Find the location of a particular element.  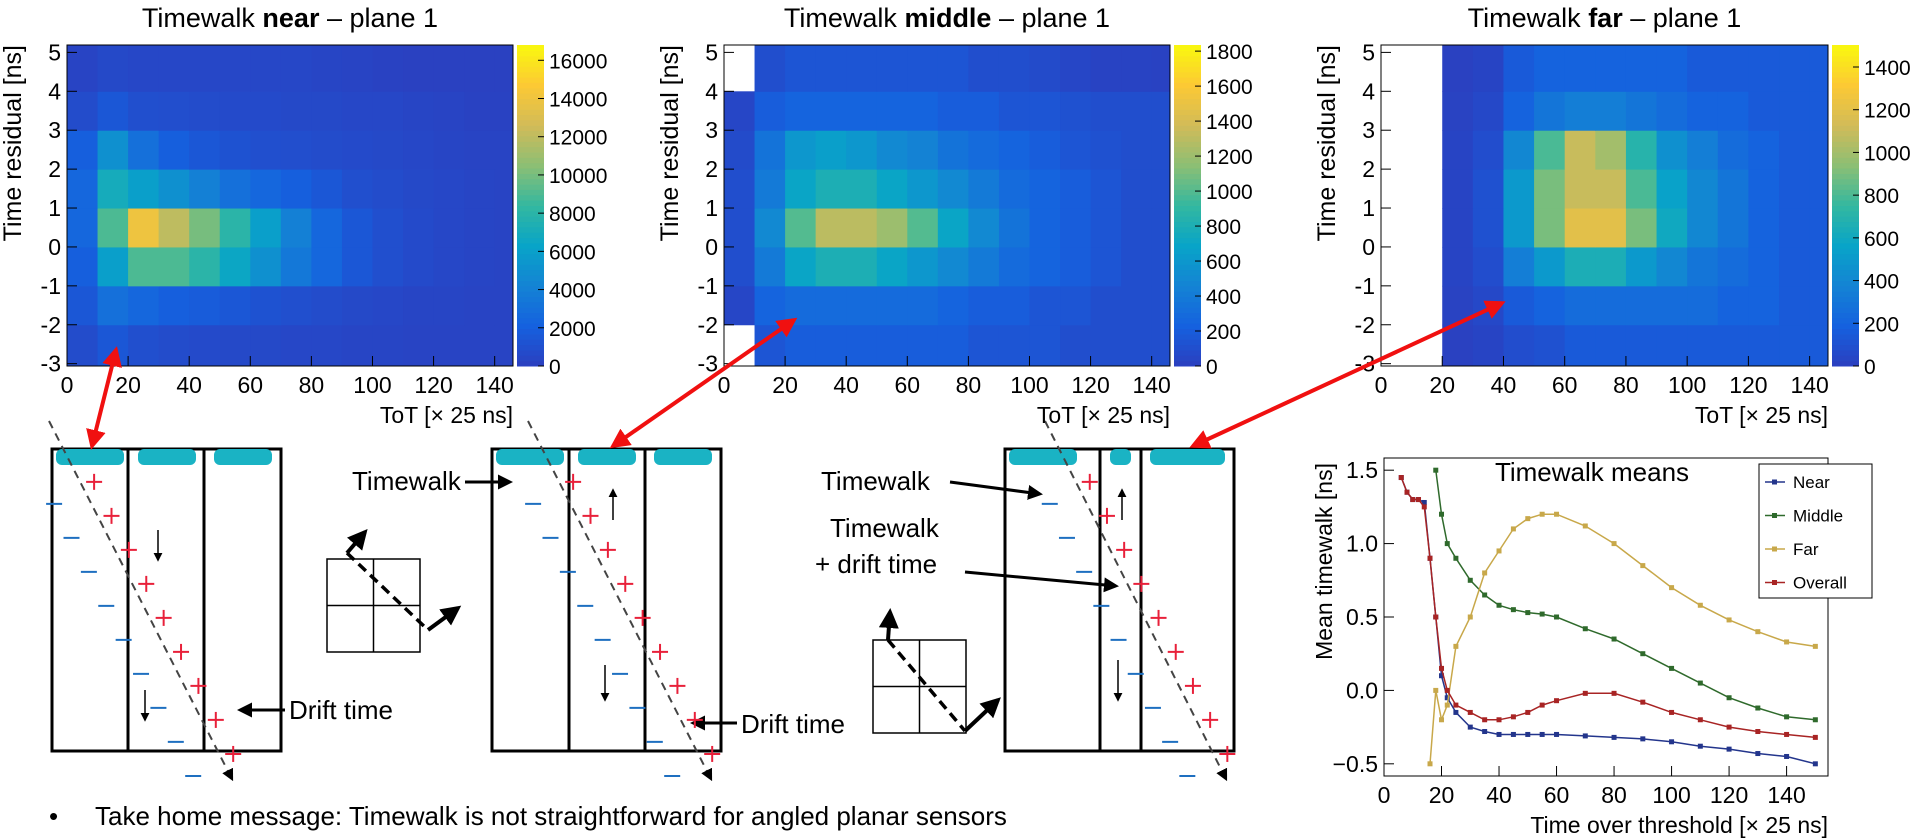

y-tick-label: 3 is located at coordinates (54, 130).